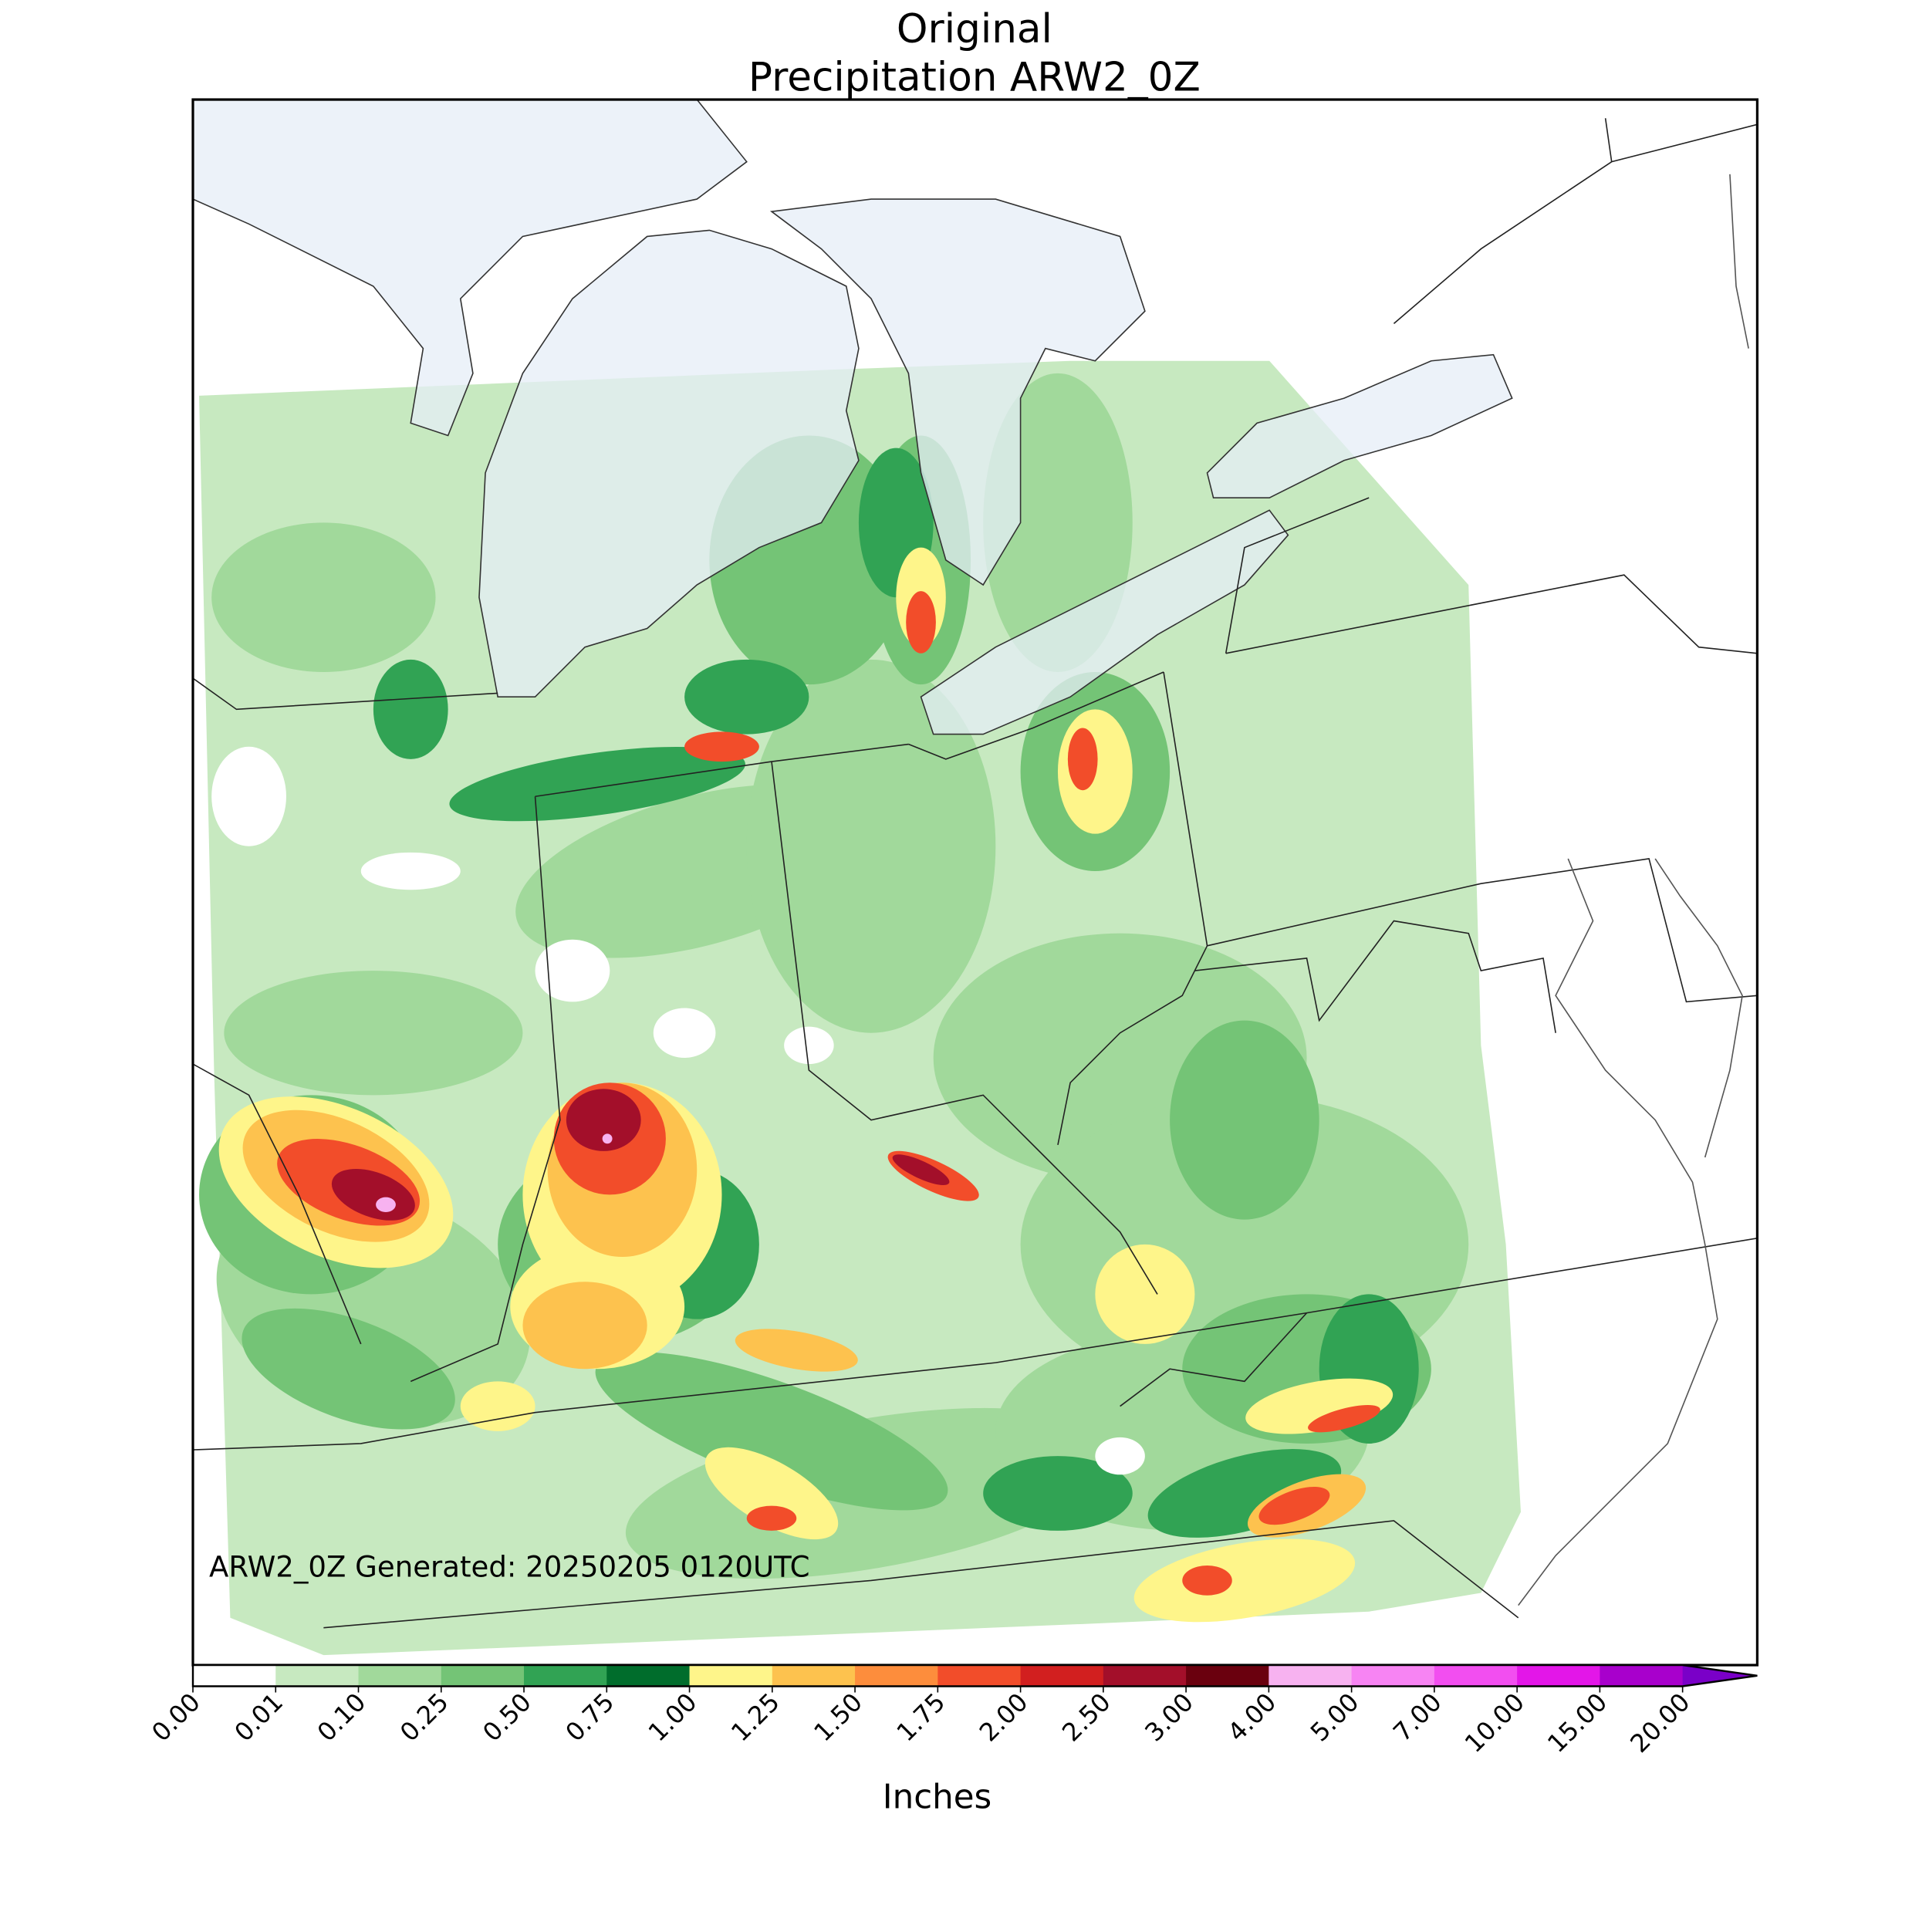 The image size is (1929, 1932). What do you see at coordinates (1335, 1718) in the screenshot?
I see `colorbar-tick-label: 5.00` at bounding box center [1335, 1718].